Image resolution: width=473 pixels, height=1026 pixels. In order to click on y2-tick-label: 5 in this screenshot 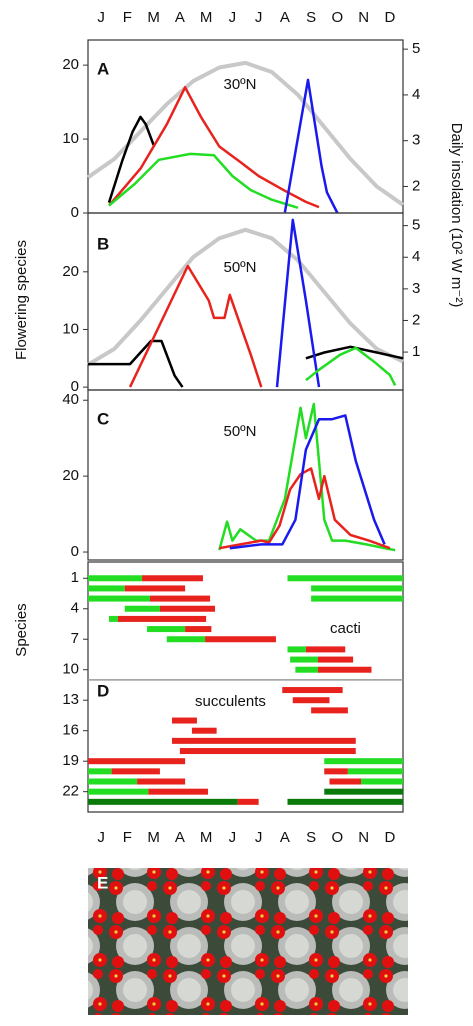, I will do `click(416, 48)`.